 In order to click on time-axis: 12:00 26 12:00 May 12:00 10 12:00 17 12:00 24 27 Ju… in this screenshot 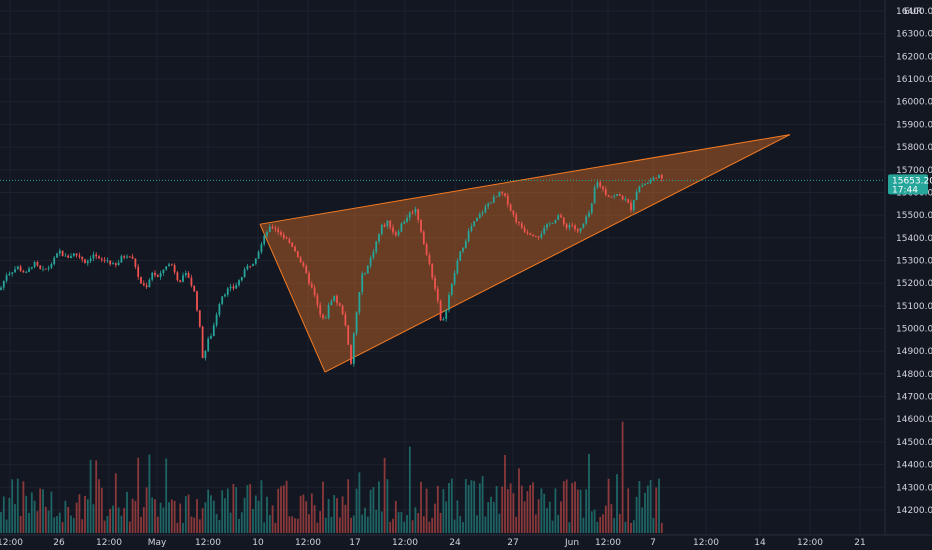, I will do `click(466, 541)`.